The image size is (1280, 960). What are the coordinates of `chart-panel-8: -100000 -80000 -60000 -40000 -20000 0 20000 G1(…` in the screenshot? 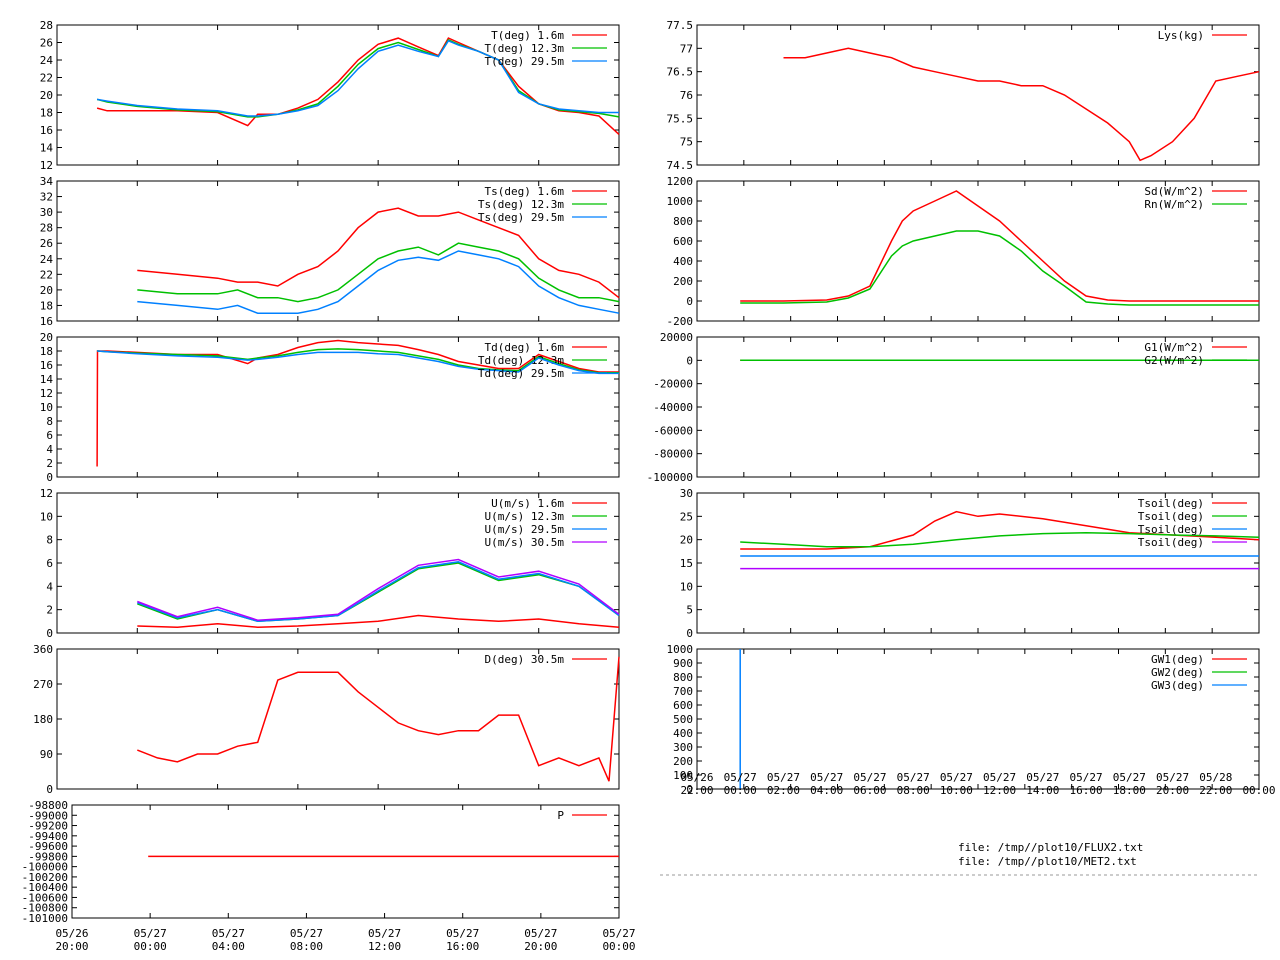 It's located at (953, 407).